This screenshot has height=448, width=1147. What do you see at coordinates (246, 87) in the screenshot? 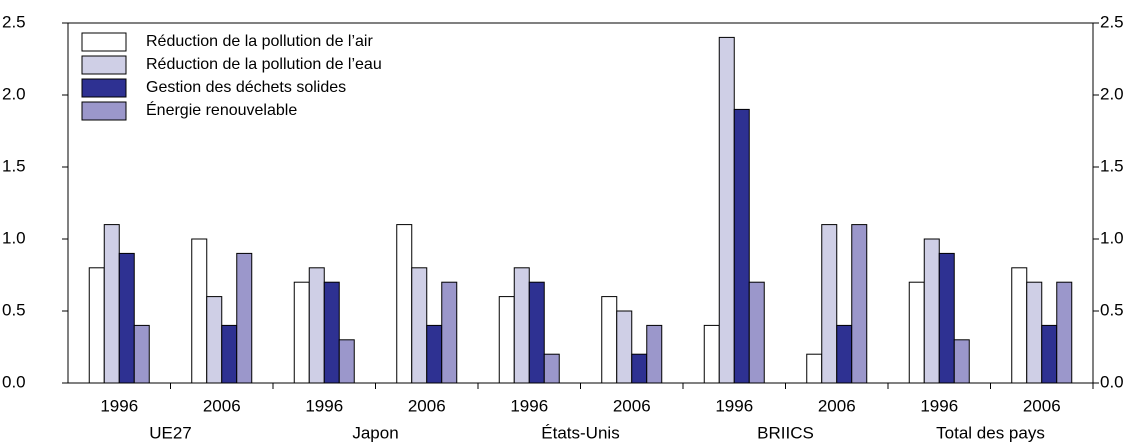
I see `legend-label: Gestion des déchets solides` at bounding box center [246, 87].